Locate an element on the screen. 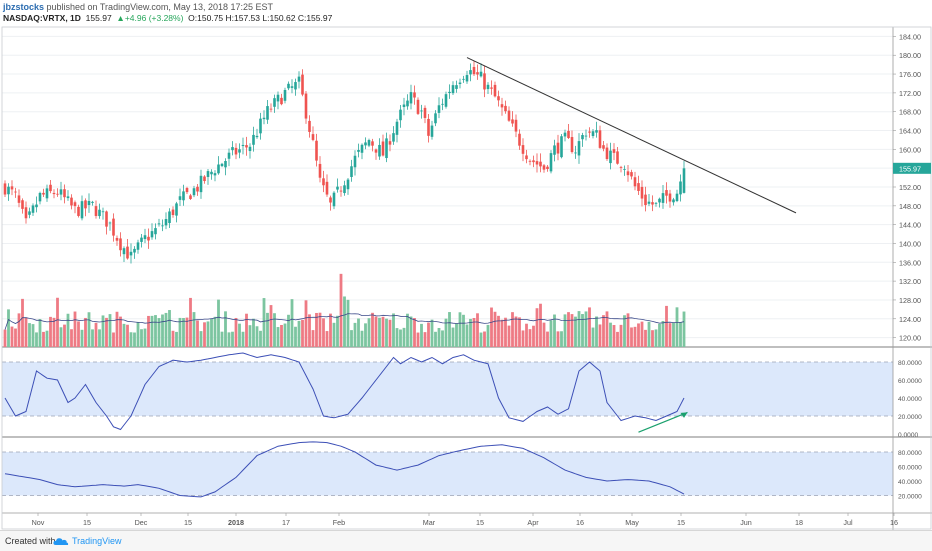  author-name: jbzstocks is located at coordinates (24, 7).